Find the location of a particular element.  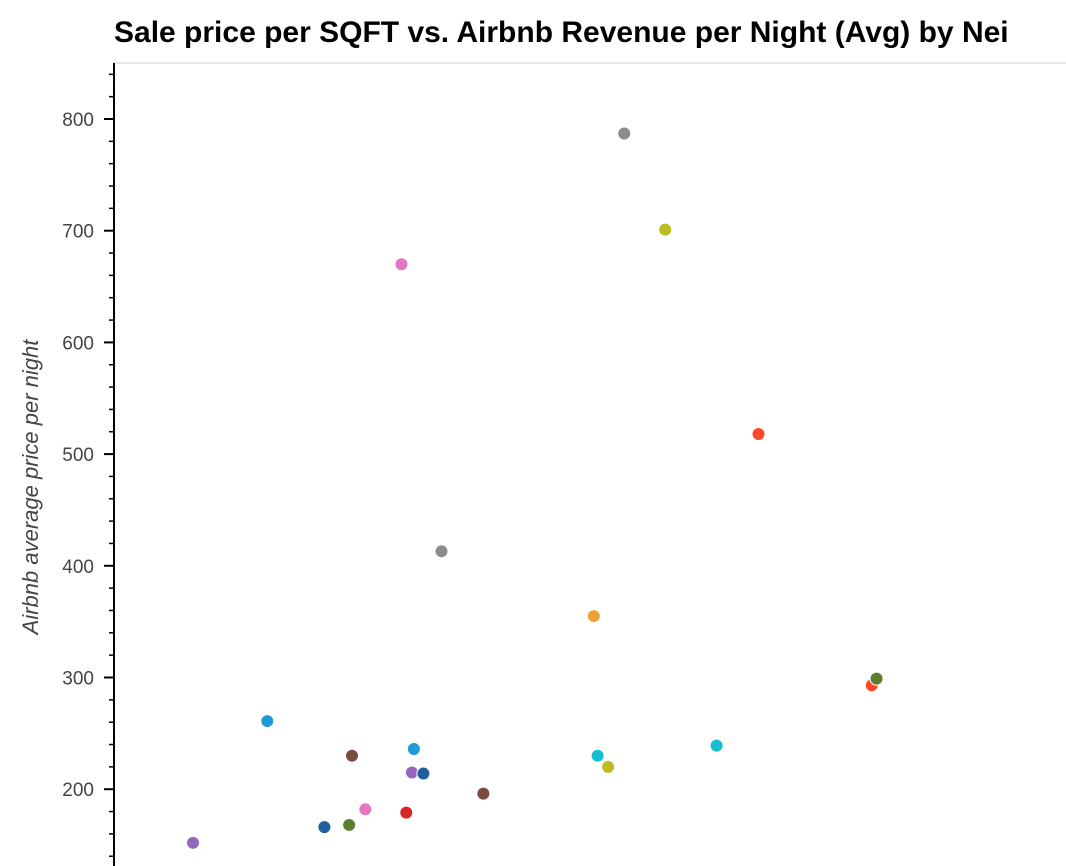

y-axis-tick-labels: 200 300 400 500 600 700 800 is located at coordinates (78, 455).